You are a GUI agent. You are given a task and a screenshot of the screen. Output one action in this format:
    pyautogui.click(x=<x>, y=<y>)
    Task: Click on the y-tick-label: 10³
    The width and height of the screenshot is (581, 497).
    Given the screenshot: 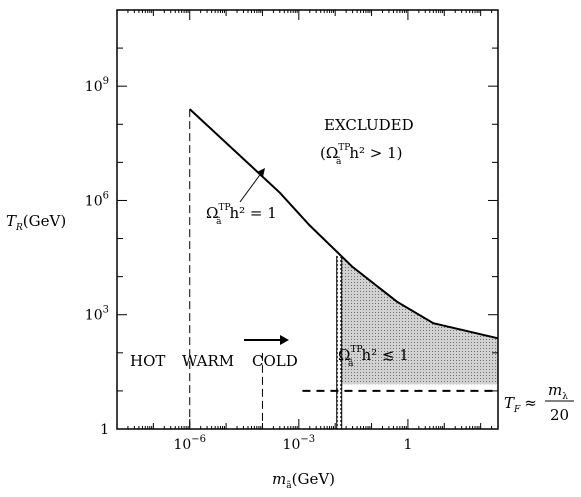 What is the action you would take?
    pyautogui.click(x=97, y=314)
    